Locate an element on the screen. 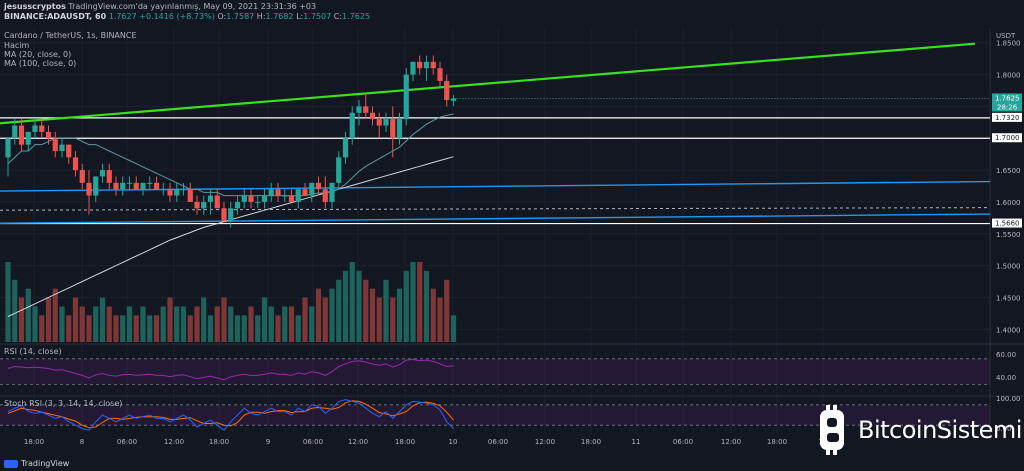  close-value: 1.7625 is located at coordinates (356, 16).